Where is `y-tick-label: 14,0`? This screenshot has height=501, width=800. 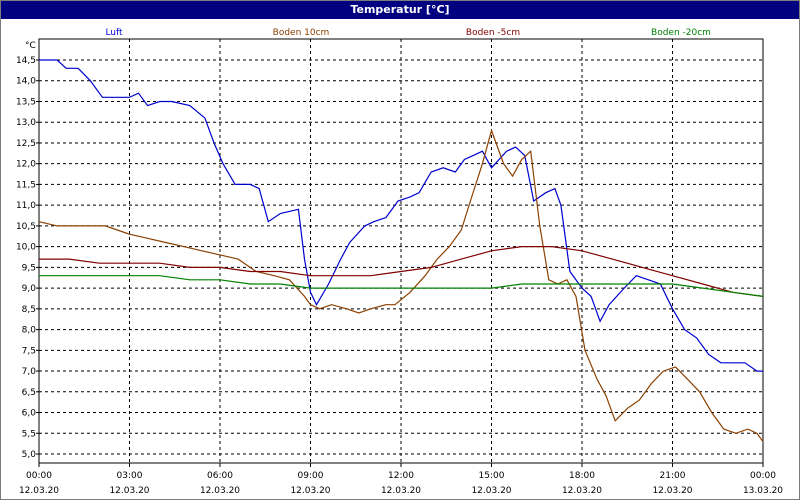
y-tick-label: 14,0 is located at coordinates (26, 82).